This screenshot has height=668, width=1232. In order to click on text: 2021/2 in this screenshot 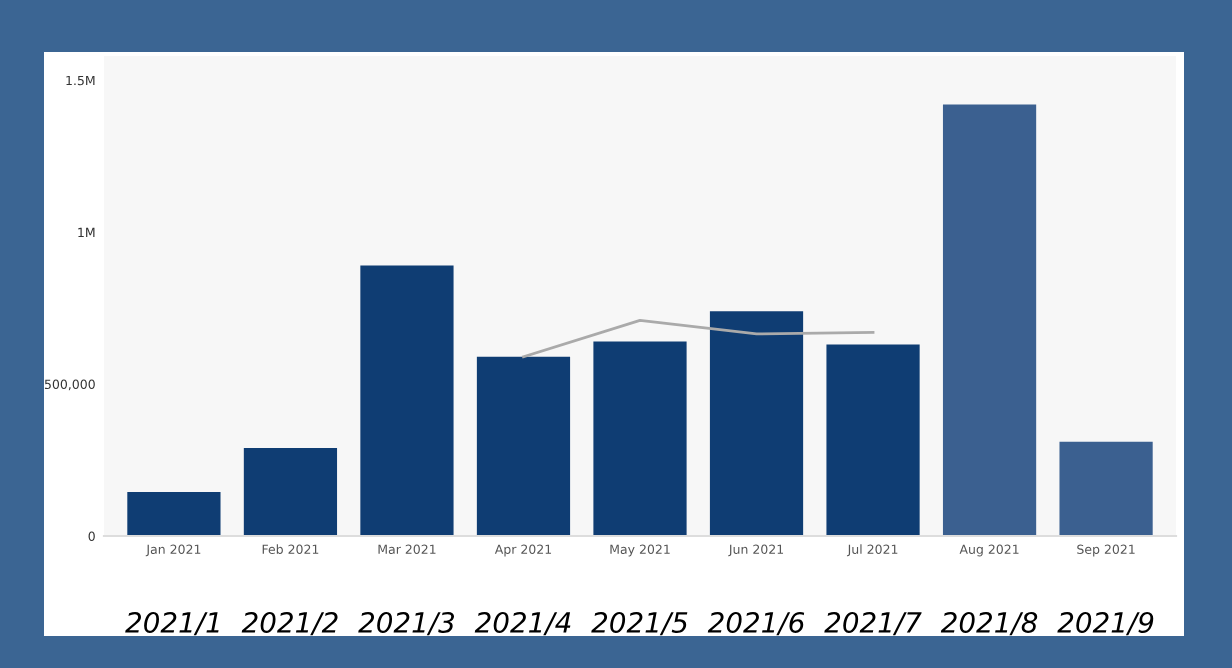, I will do `click(289, 623)`.